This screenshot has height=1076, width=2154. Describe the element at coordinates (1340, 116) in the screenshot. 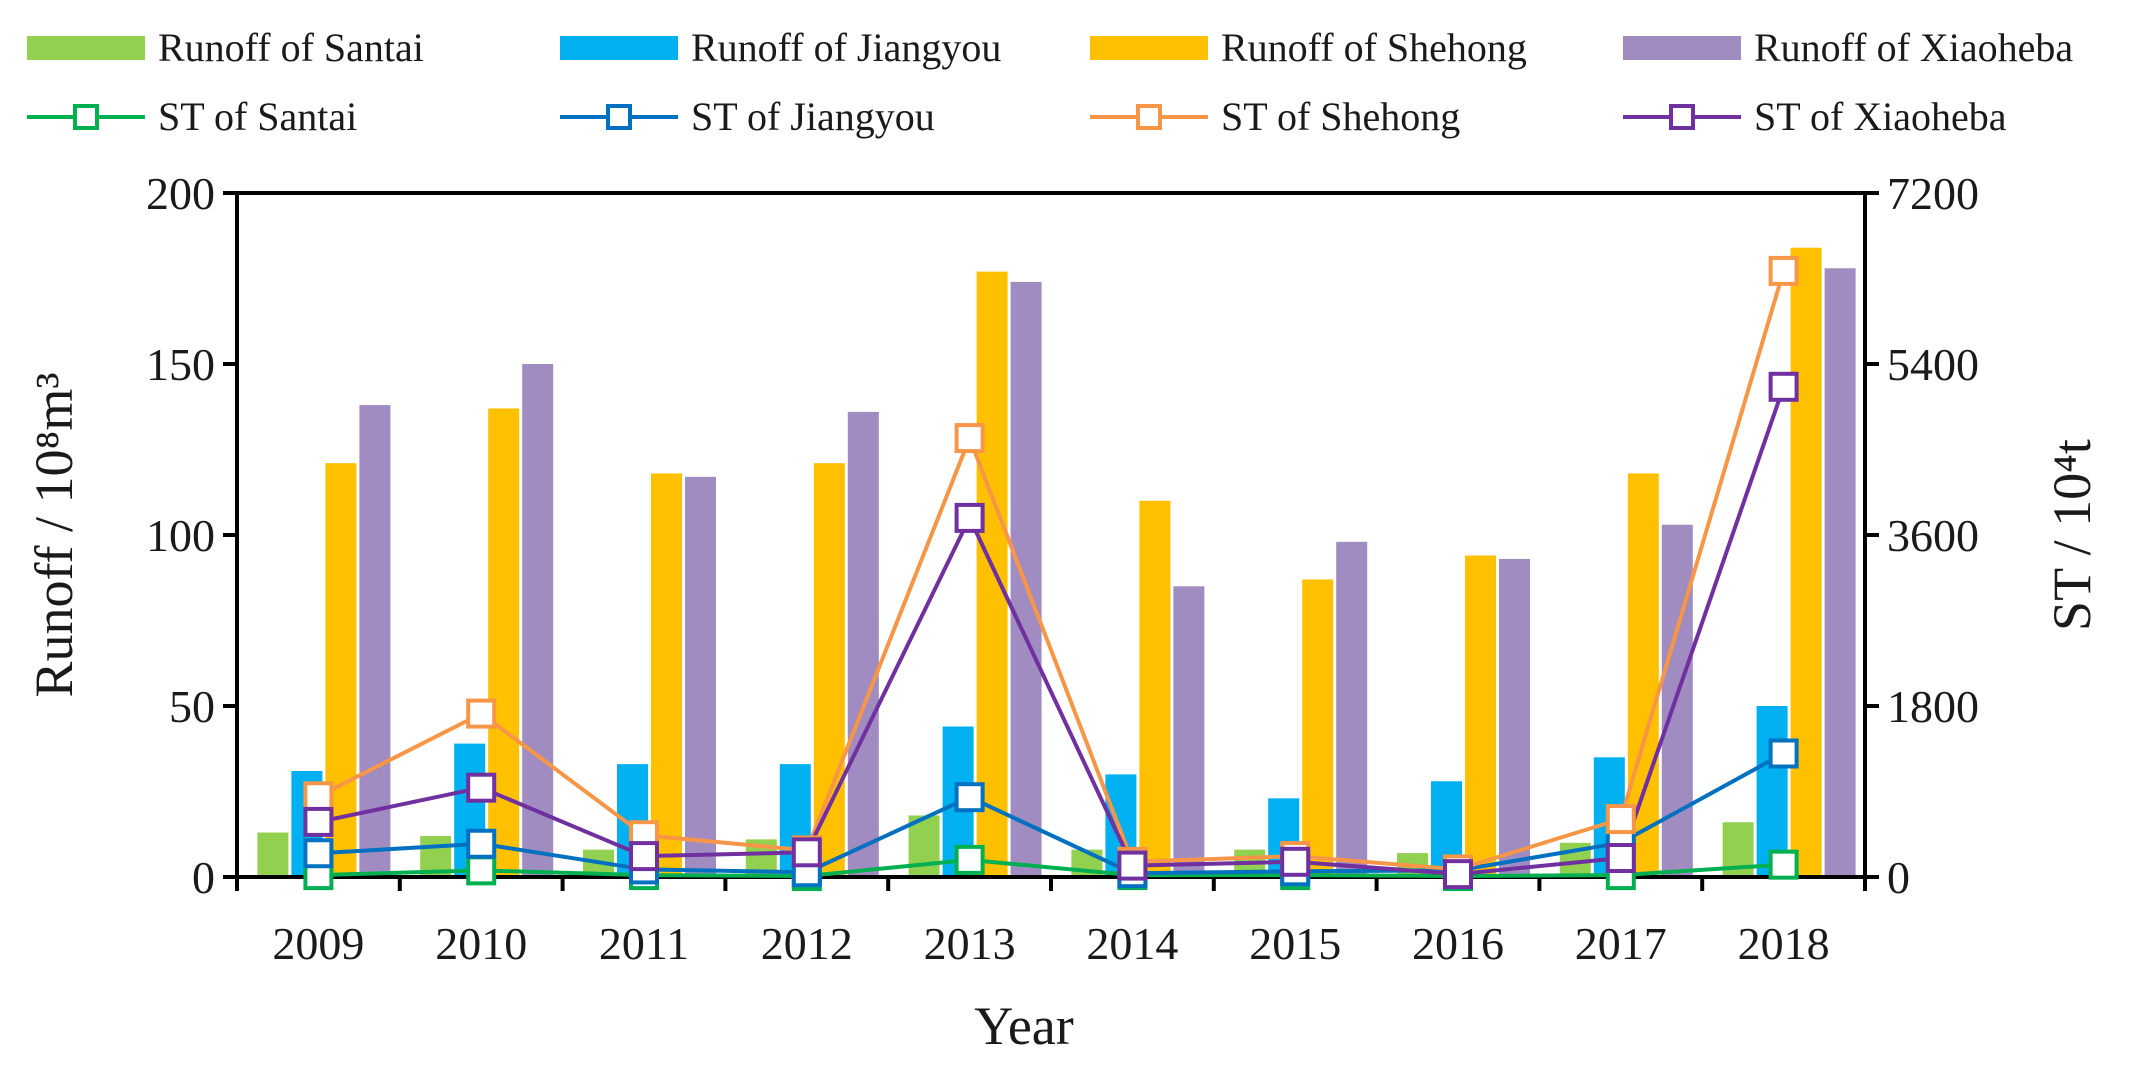

I see `legend-label: ST of Shehong` at that location.